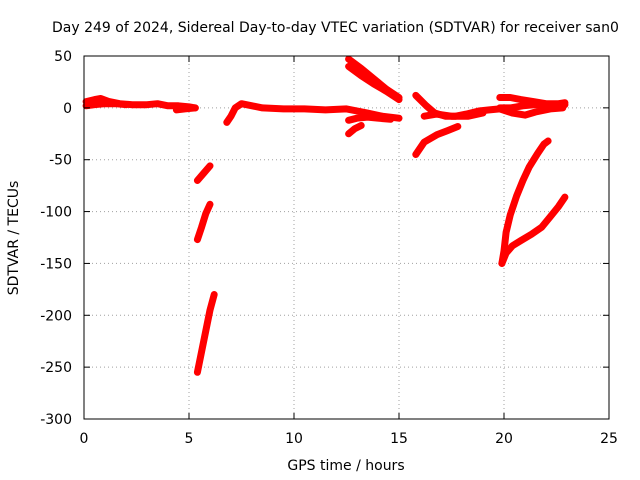  I want to click on x-tick-labels: 0 5 10 15 20 25, so click(349, 439).